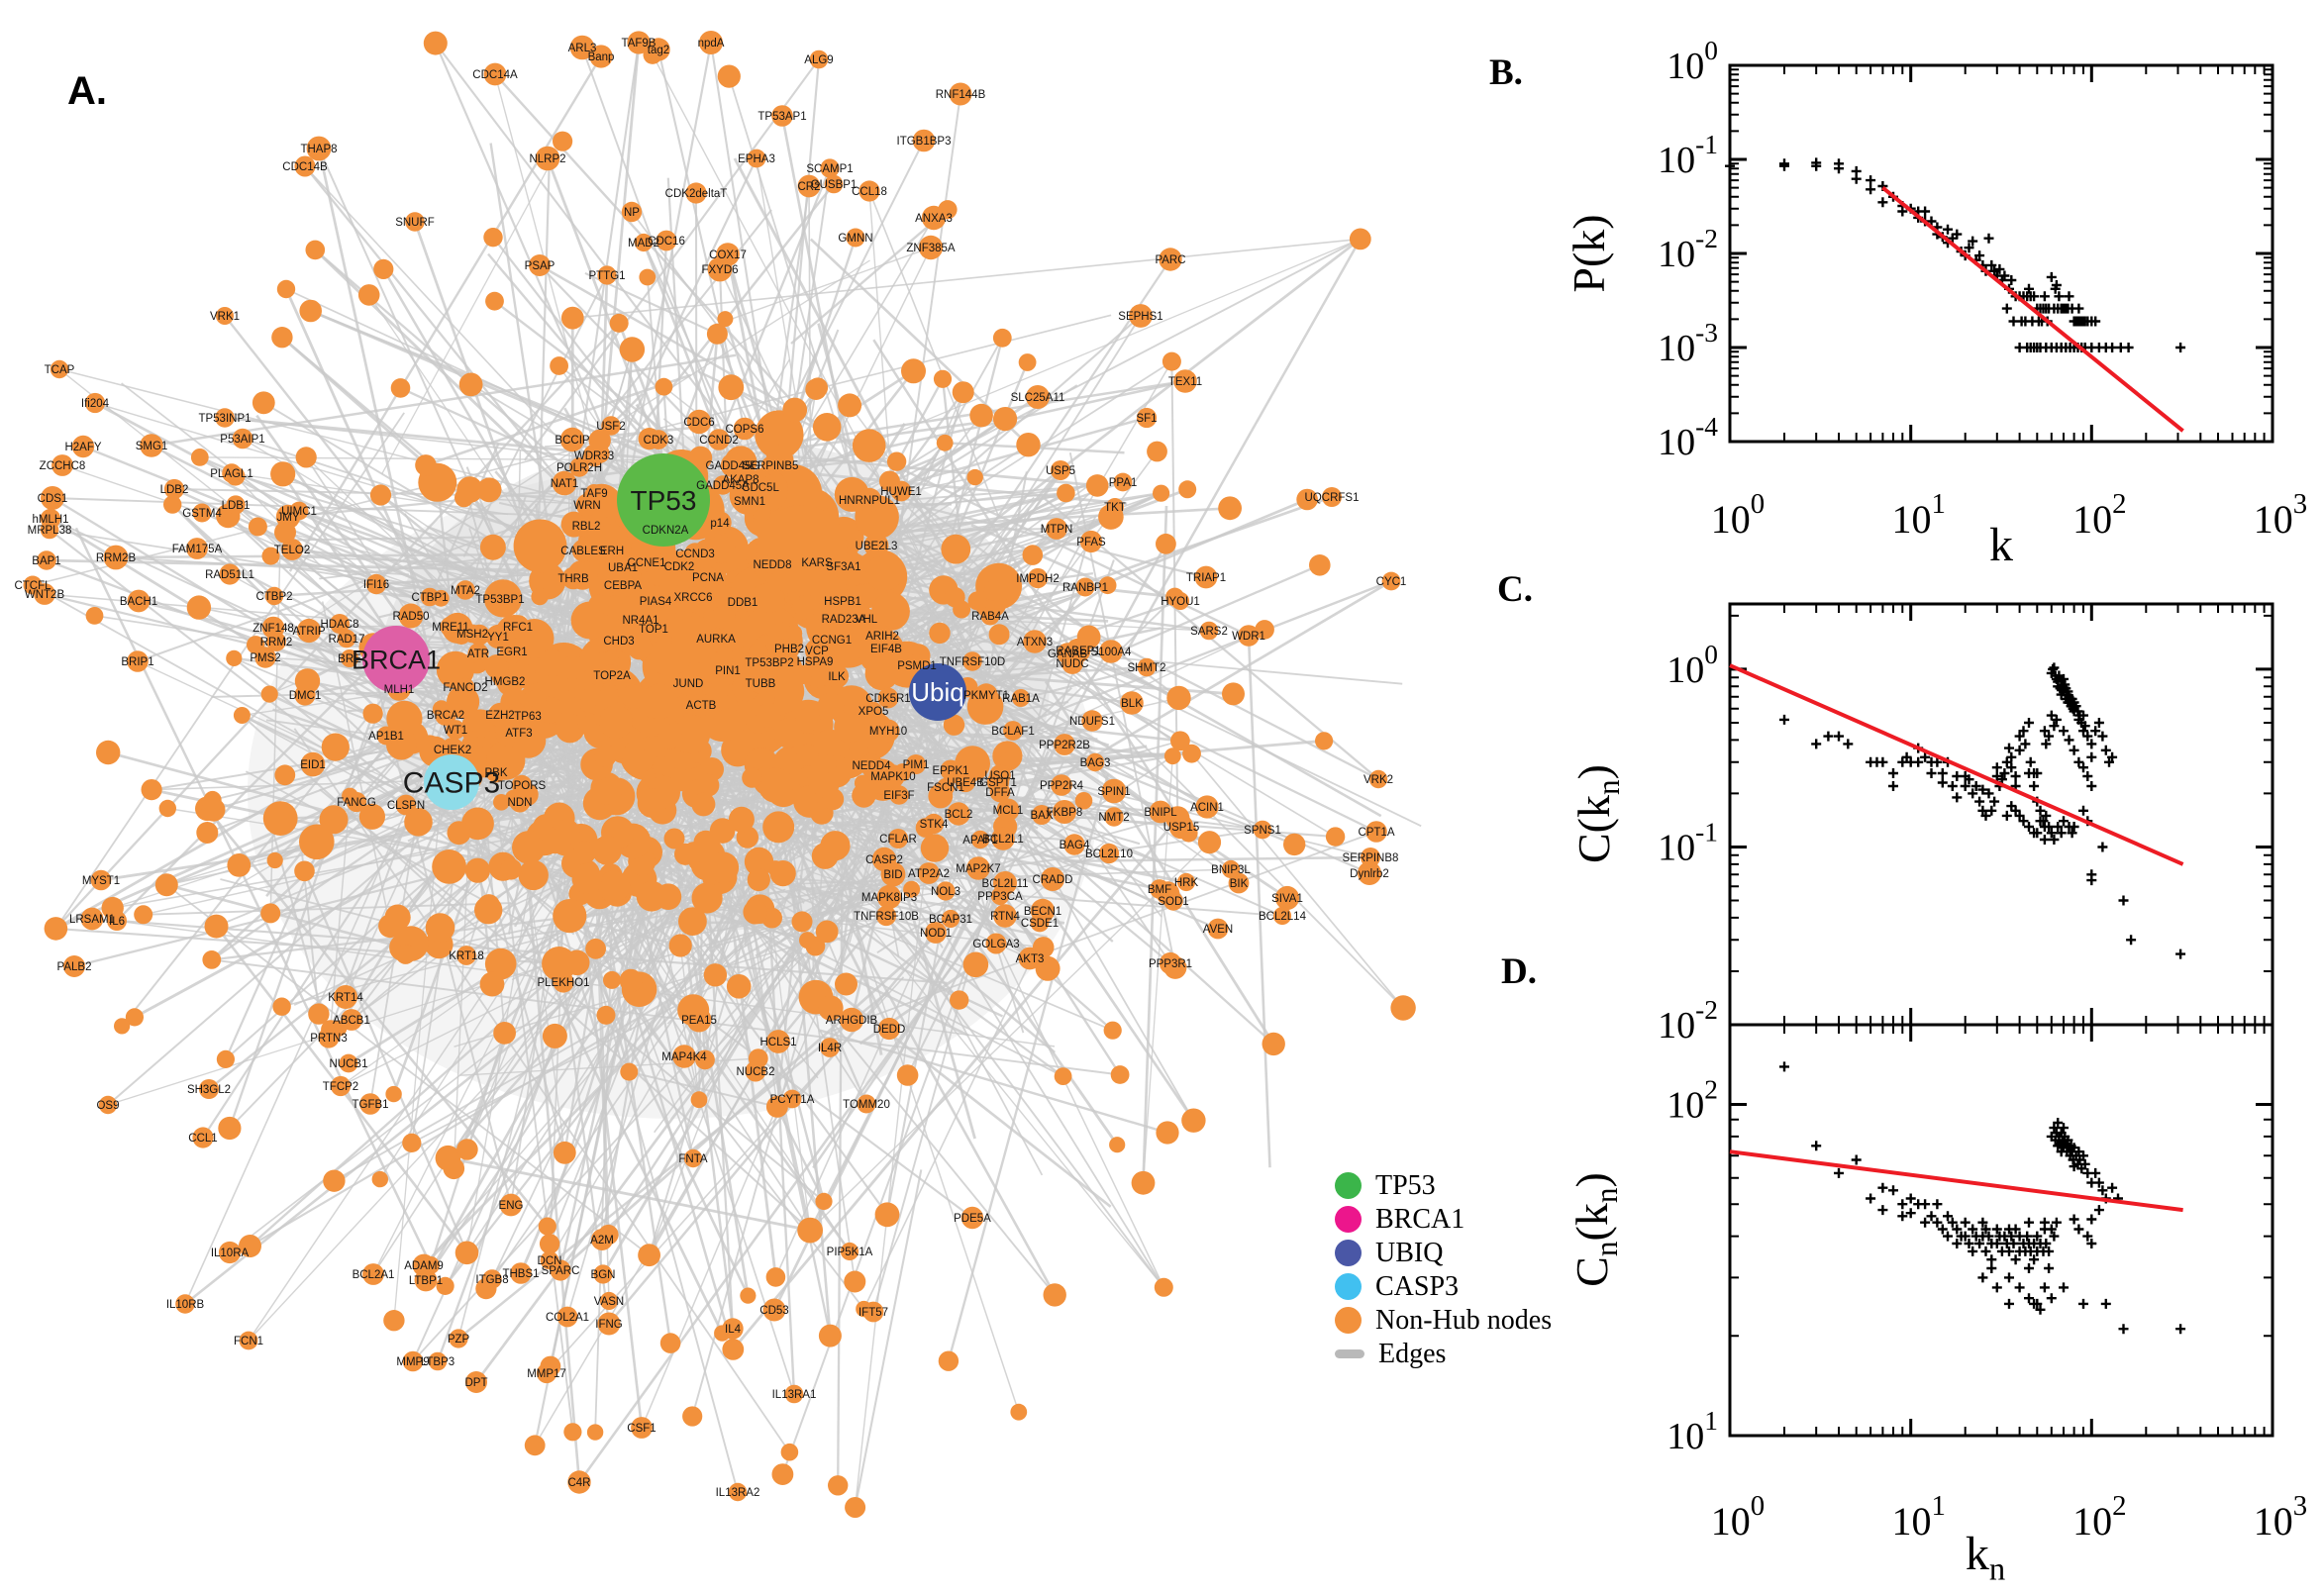 The width and height of the screenshot is (2323, 1596). What do you see at coordinates (756, 159) in the screenshot?
I see `svg-text: EPHA3` at bounding box center [756, 159].